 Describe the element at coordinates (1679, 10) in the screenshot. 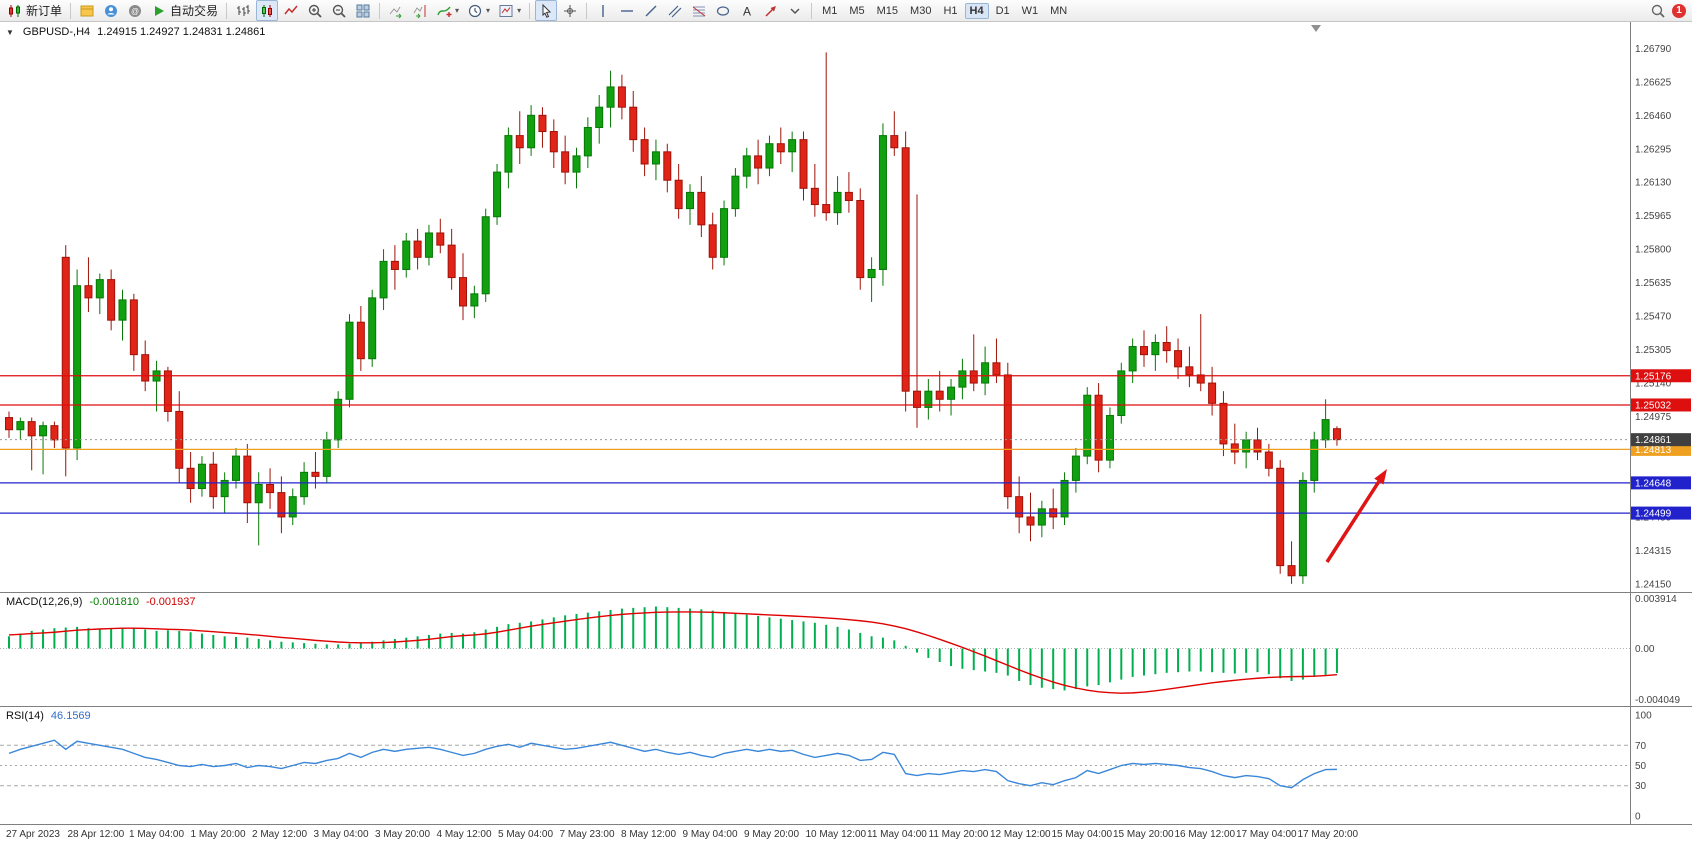

I see `notification-badge: 1` at that location.